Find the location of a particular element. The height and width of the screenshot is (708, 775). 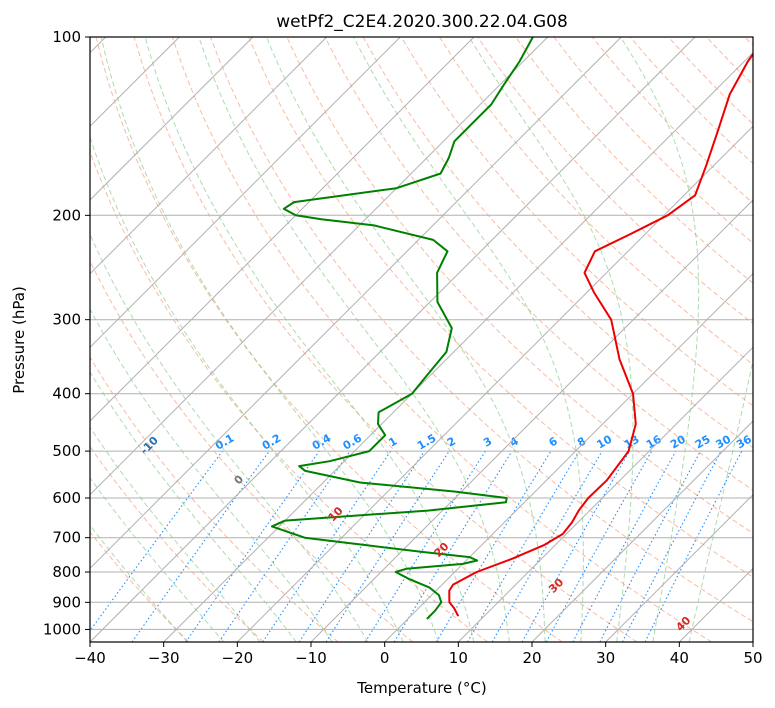

mixing-ratio-label: 16 is located at coordinates (654, 441).